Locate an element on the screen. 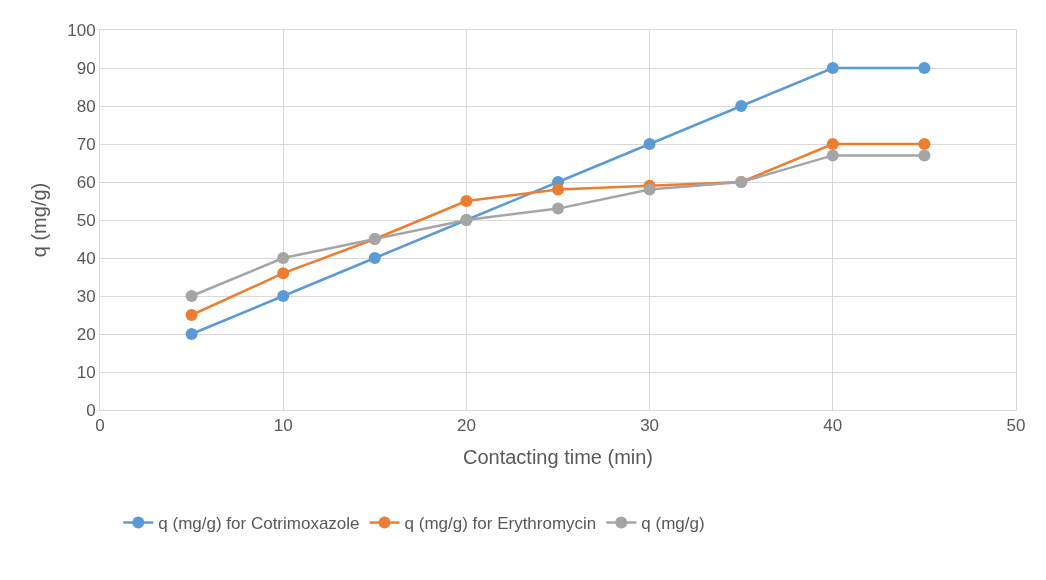 The height and width of the screenshot is (580, 1046). y-tick-label: 0 is located at coordinates (91, 410).